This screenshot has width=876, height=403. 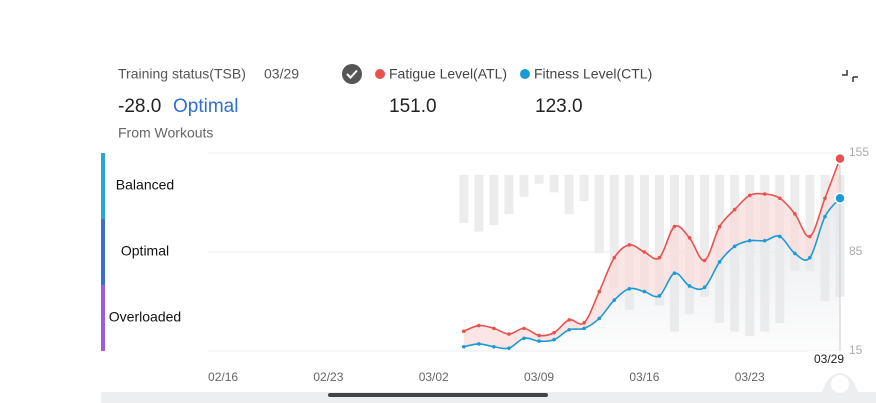 What do you see at coordinates (750, 377) in the screenshot?
I see `x-tick-label: 03/23` at bounding box center [750, 377].